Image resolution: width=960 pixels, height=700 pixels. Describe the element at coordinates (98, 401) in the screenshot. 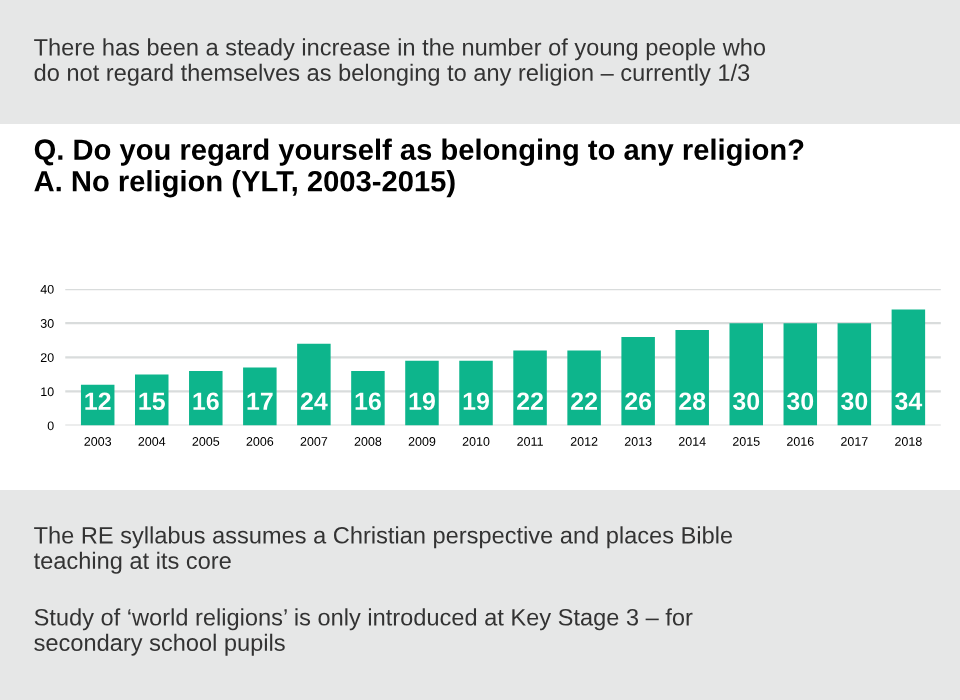

I see `data-label: 12` at that location.